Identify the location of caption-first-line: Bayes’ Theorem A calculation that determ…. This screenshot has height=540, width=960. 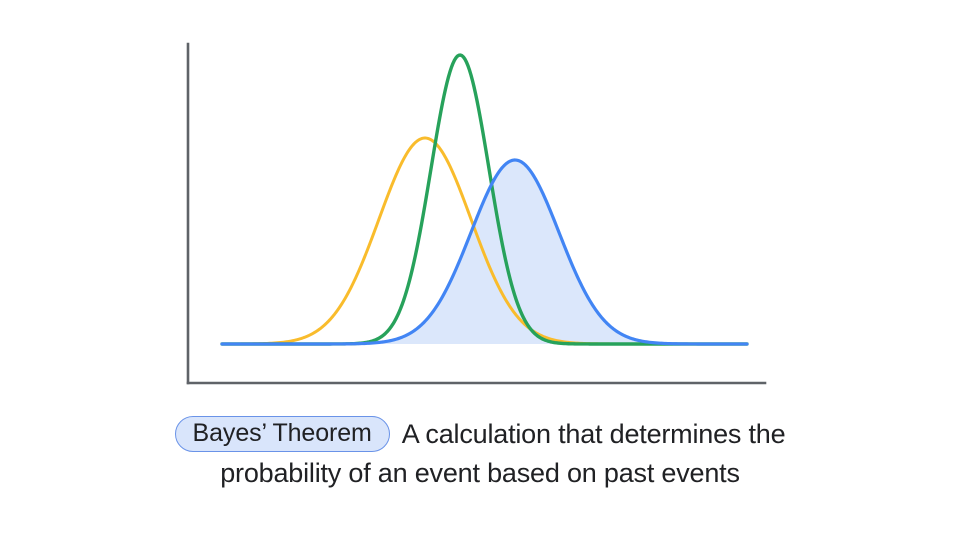
(480, 434).